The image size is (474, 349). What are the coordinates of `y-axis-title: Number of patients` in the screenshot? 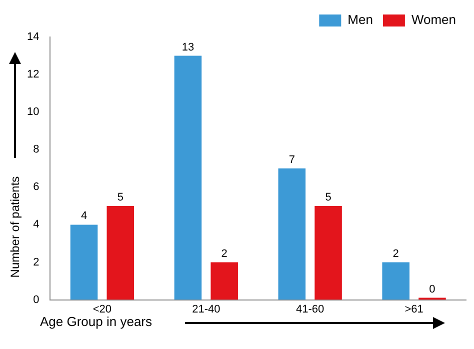 It's located at (15, 227).